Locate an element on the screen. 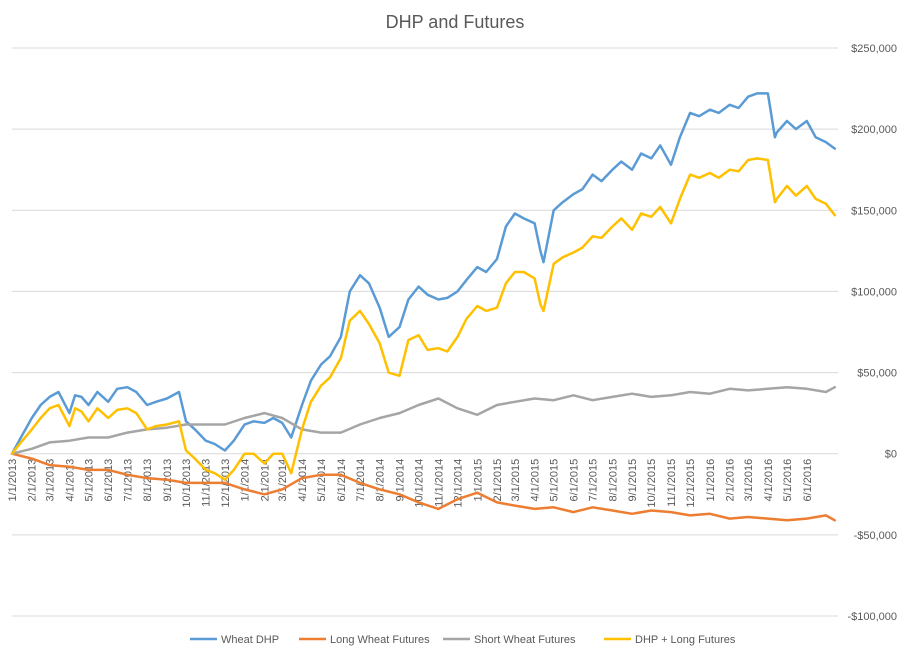 The width and height of the screenshot is (911, 661). x-tick-label: 8/1/2014 is located at coordinates (381, 480).